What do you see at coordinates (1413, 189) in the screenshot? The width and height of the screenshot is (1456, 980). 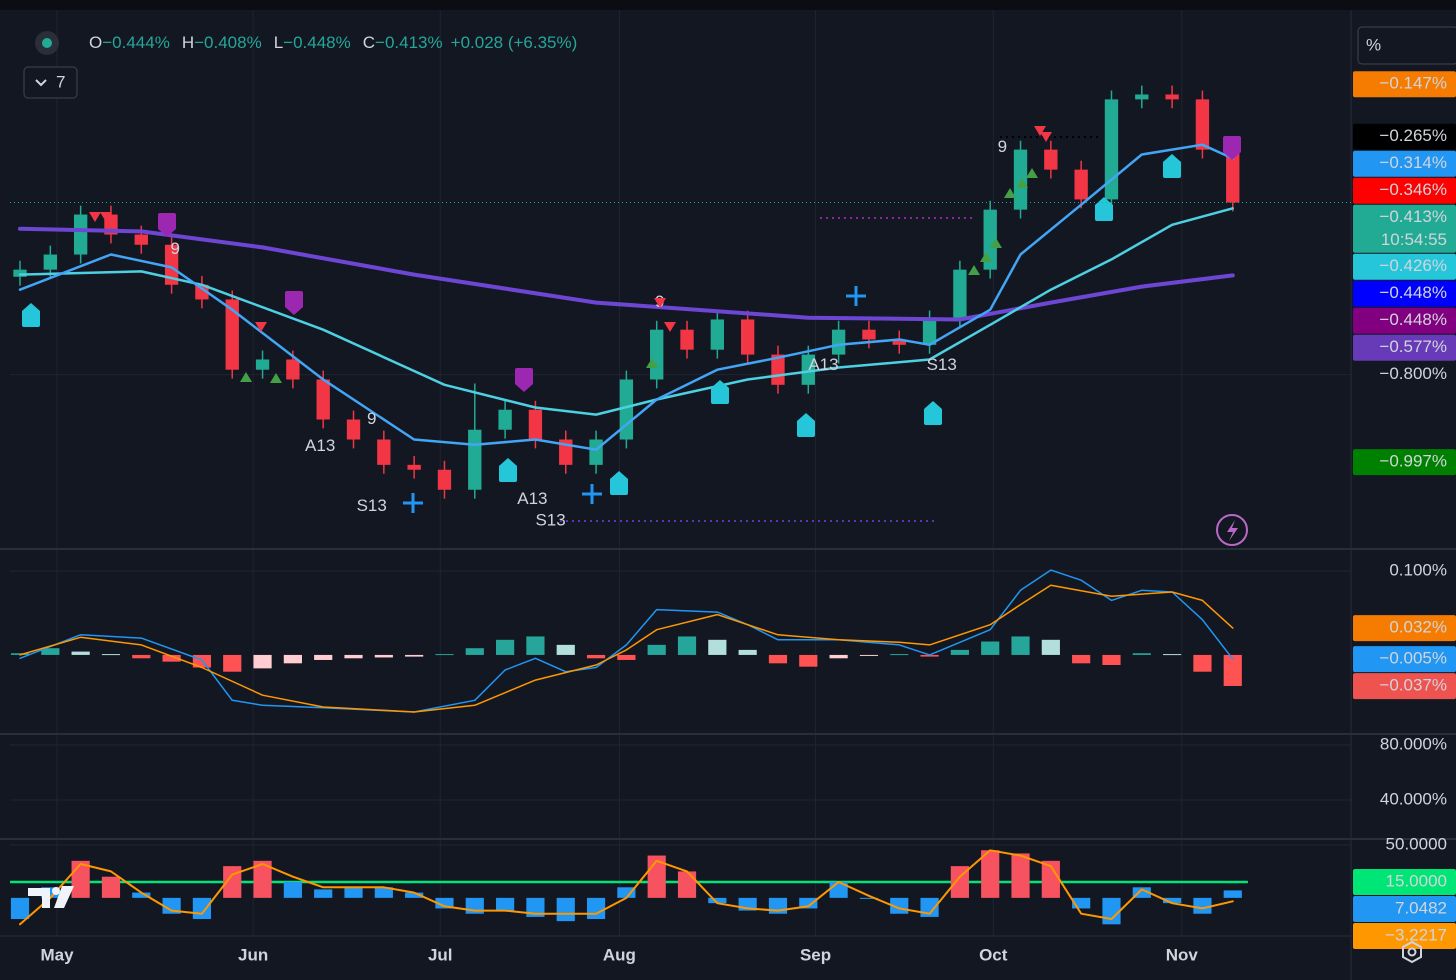 I see `price-tag-label: −0.346%` at bounding box center [1413, 189].